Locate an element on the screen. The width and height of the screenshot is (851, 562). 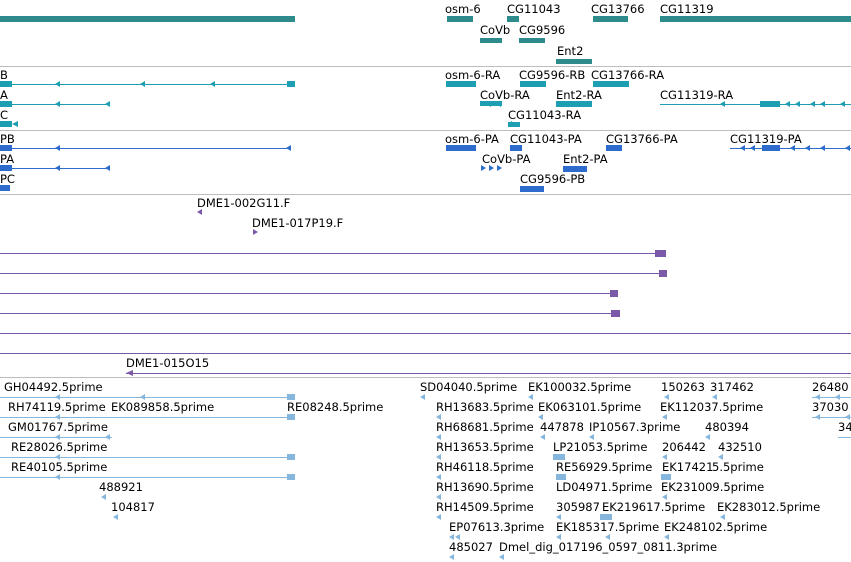
est-label: 5.5prime is located at coordinates (738, 467).